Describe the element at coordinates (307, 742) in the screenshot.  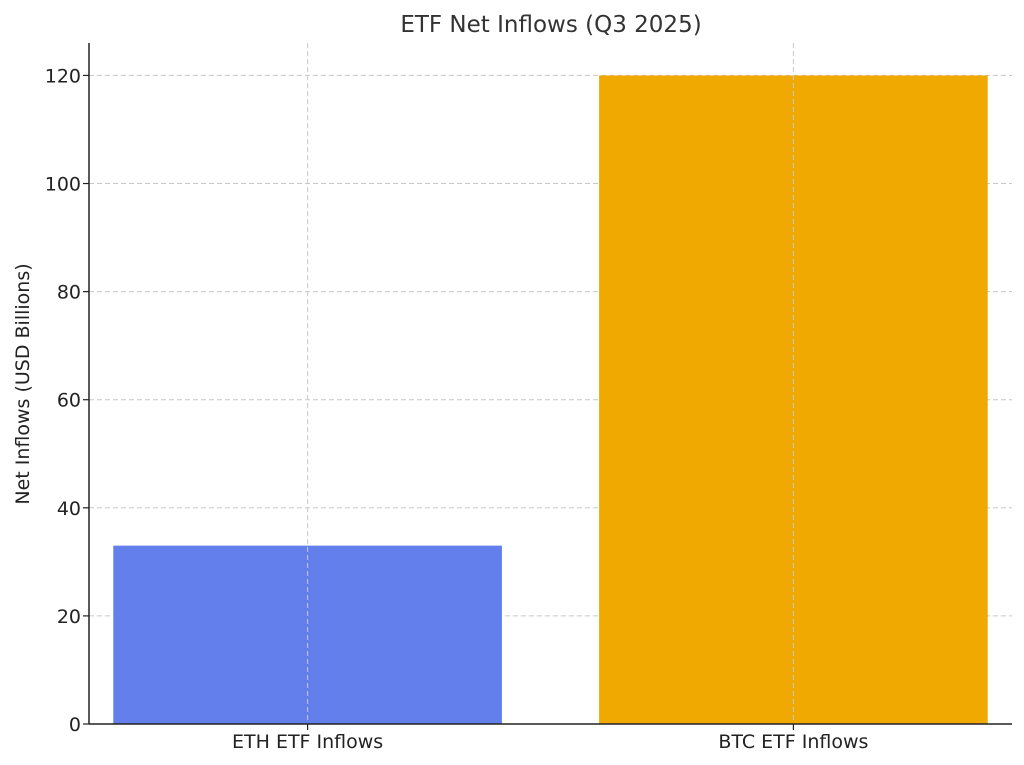
I see `x-tick-label-0: ETH ETF Inflows` at that location.